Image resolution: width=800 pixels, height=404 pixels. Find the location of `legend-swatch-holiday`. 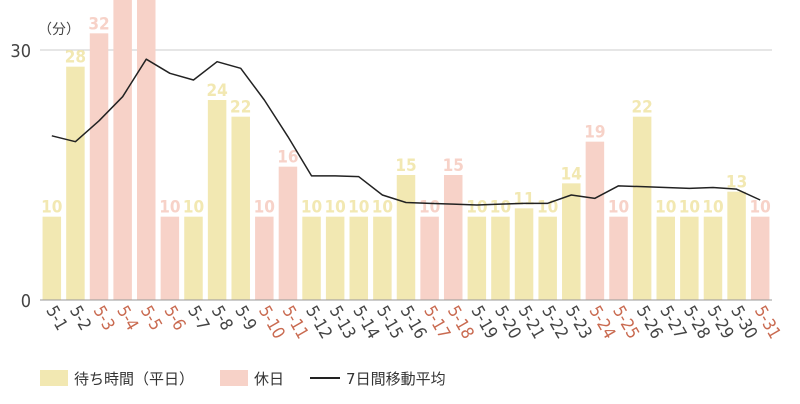

legend-swatch-holiday is located at coordinates (234, 378).